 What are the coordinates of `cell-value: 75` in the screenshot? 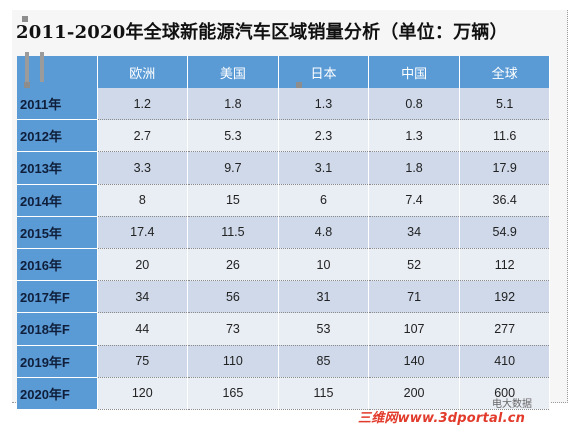 It's located at (143, 361).